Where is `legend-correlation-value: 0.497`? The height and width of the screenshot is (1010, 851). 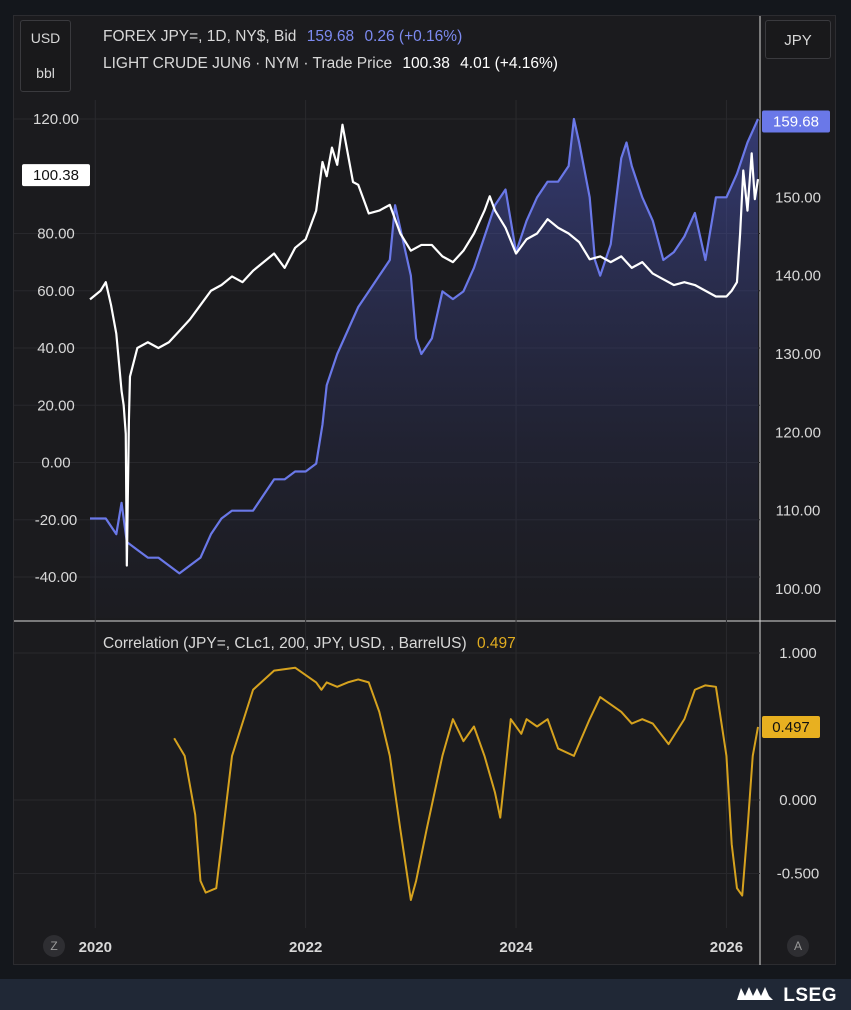 legend-correlation-value: 0.497 is located at coordinates (496, 643).